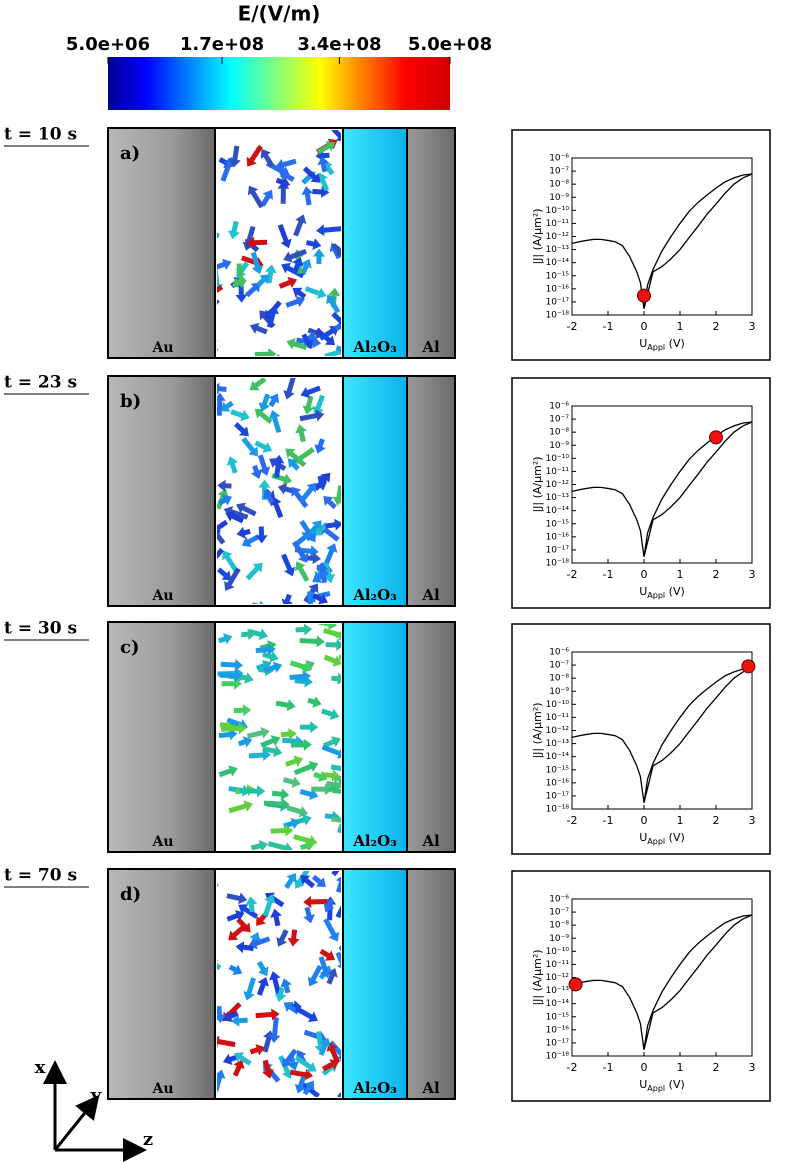  I want to click on x-label-main: U, so click(643, 591).